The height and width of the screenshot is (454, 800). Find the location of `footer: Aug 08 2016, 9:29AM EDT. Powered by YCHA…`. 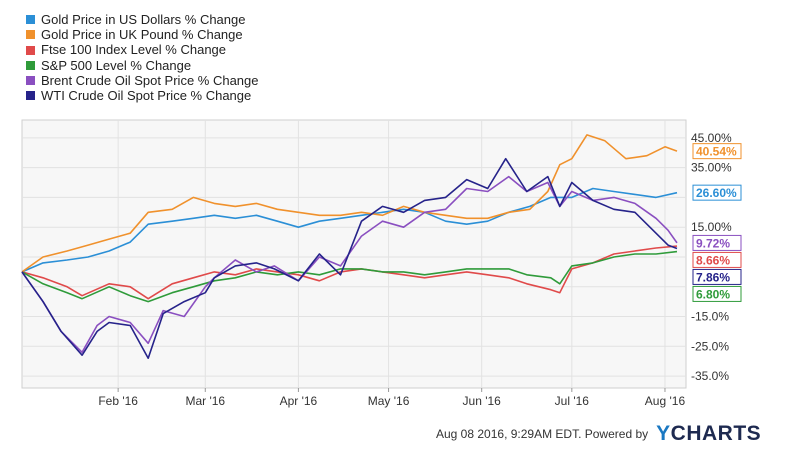

footer: Aug 08 2016, 9:29AM EDT. Powered by YCHA… is located at coordinates (598, 434).